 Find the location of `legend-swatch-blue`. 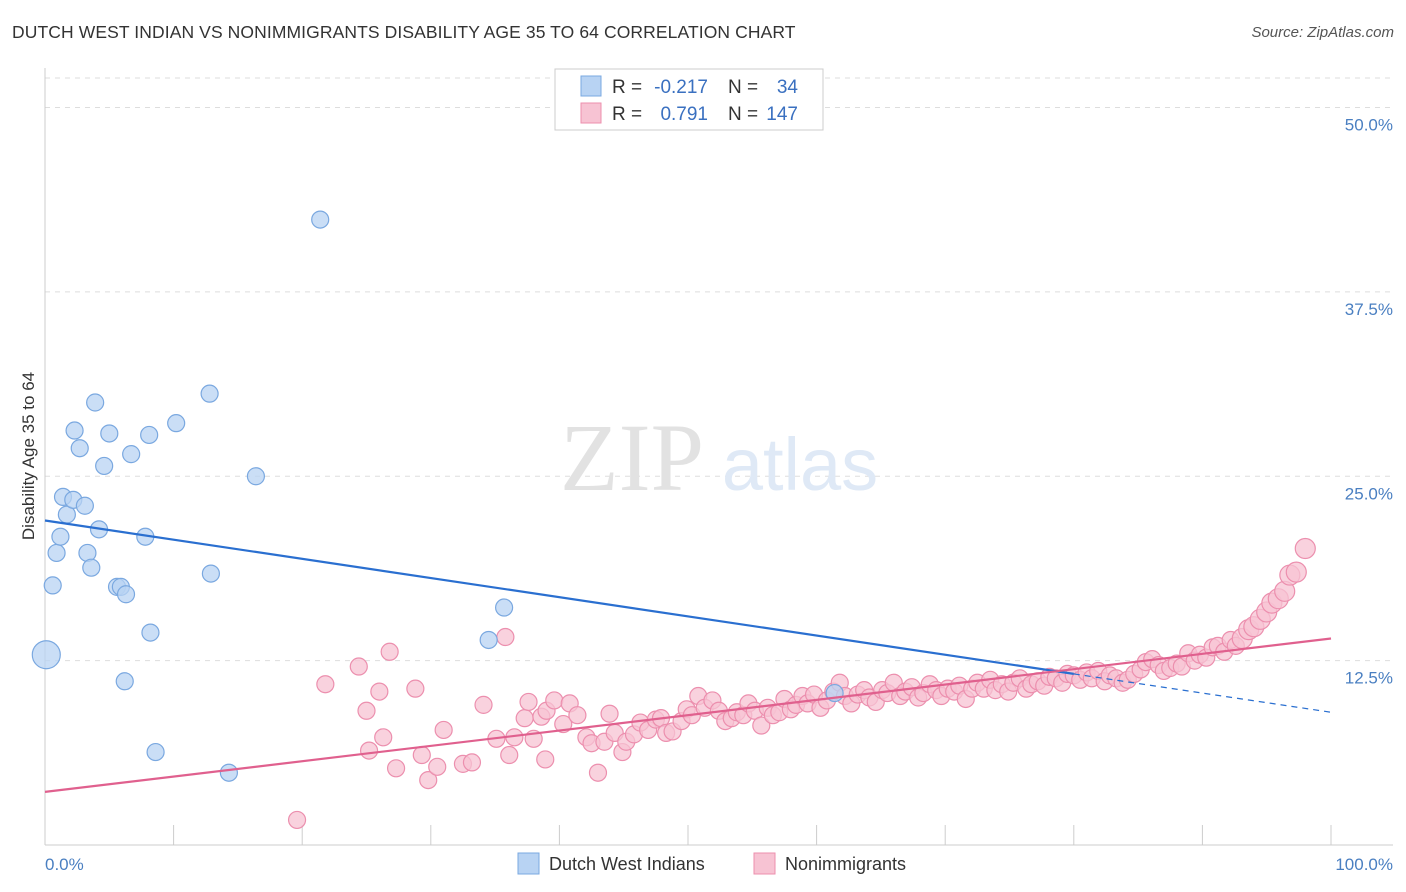

legend-swatch-blue is located at coordinates (591, 86).